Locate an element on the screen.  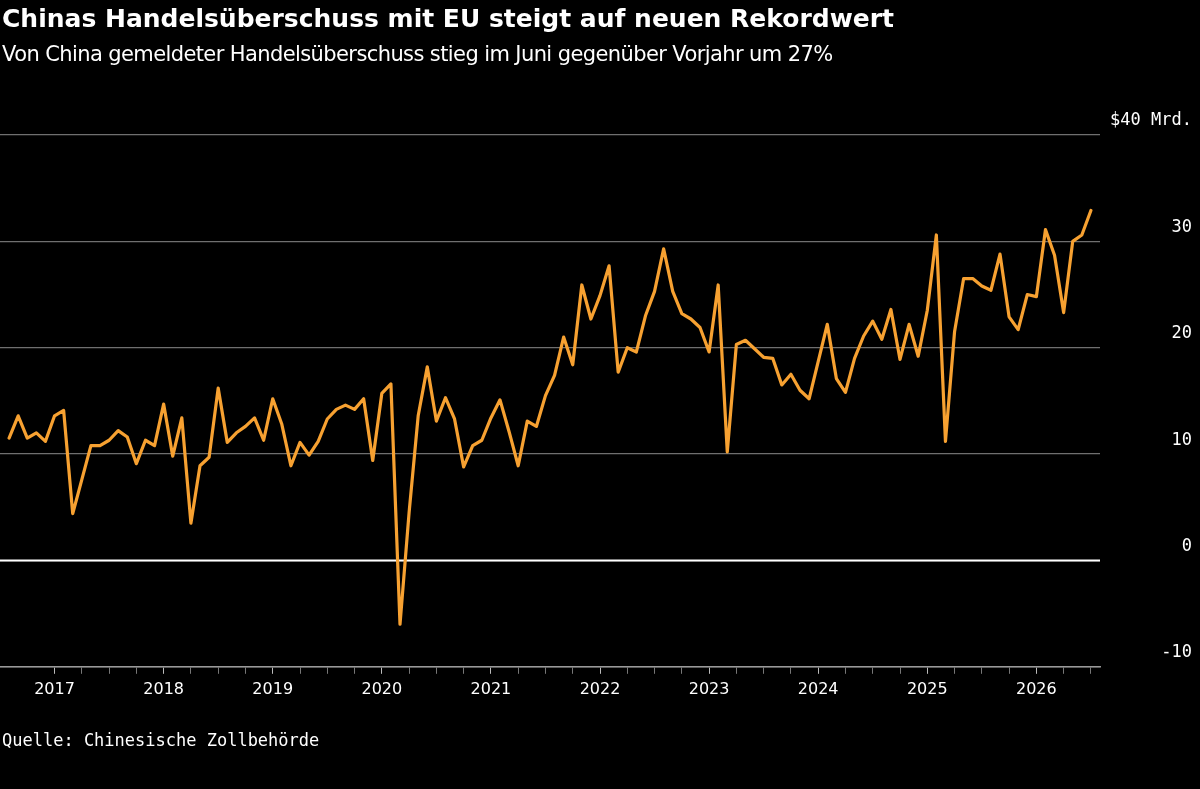
y-tick-label: $40 Mrd. is located at coordinates (1151, 119).